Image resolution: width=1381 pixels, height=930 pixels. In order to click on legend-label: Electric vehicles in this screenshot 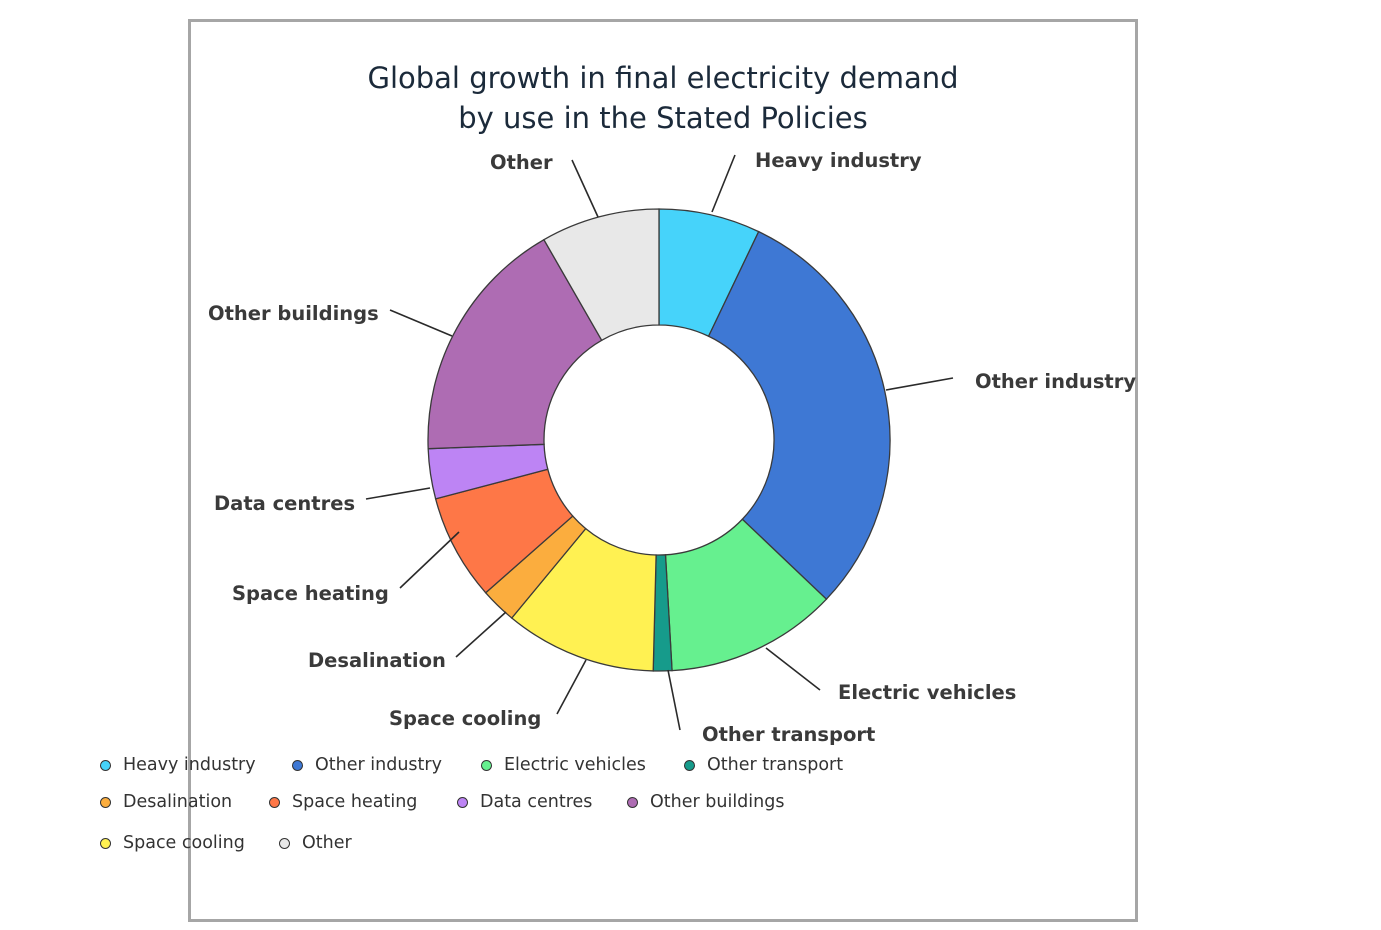, I will do `click(575, 765)`.